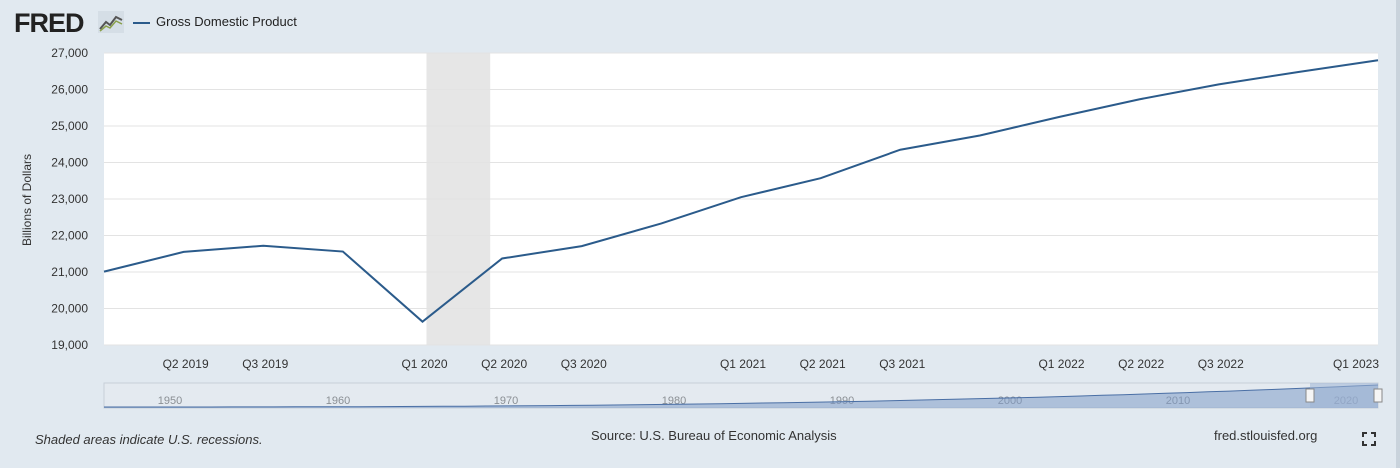 The width and height of the screenshot is (1400, 468). Describe the element at coordinates (1061, 364) in the screenshot. I see `x-tick-label: Q1 2022` at that location.